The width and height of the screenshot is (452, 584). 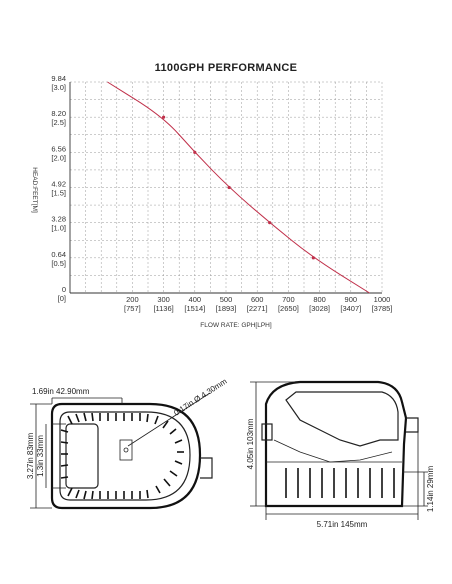 What do you see at coordinates (430, 489) in the screenshot?
I see `dim-base-height: 1.14in 29mm` at bounding box center [430, 489].